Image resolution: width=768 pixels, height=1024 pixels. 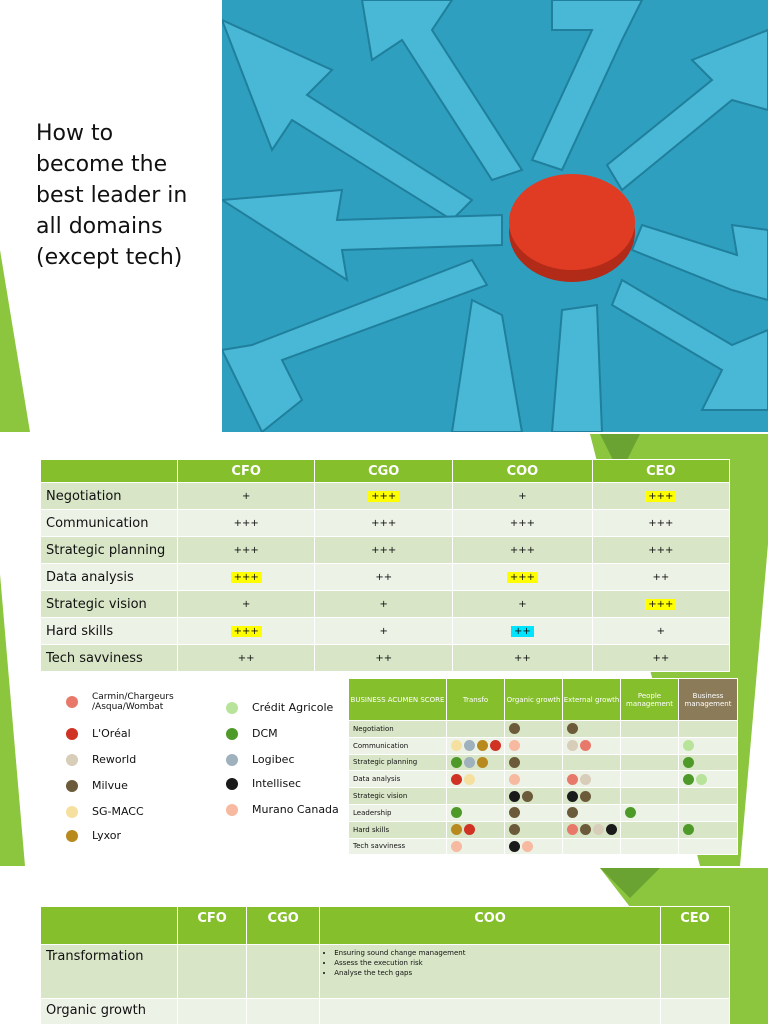 What do you see at coordinates (279, 708) in the screenshot?
I see `legend-item: Crédit Agricole` at bounding box center [279, 708].